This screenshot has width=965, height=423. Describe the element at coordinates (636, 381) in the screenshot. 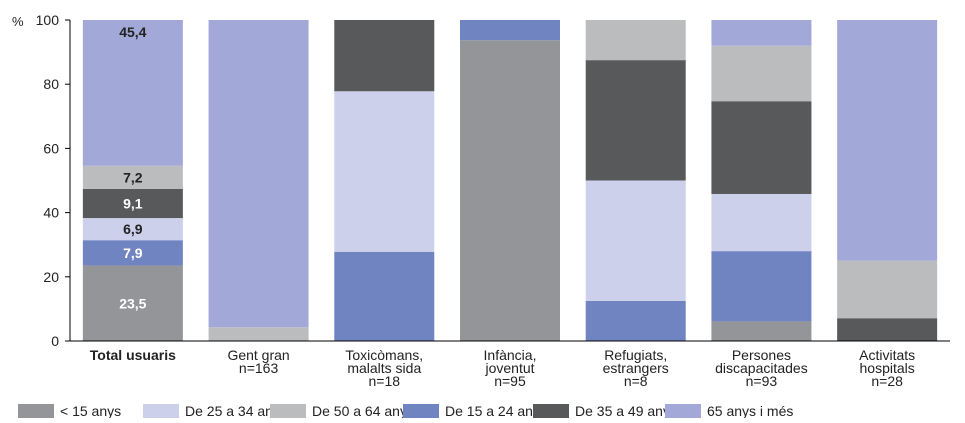

I see `category-label-line: n=8` at that location.